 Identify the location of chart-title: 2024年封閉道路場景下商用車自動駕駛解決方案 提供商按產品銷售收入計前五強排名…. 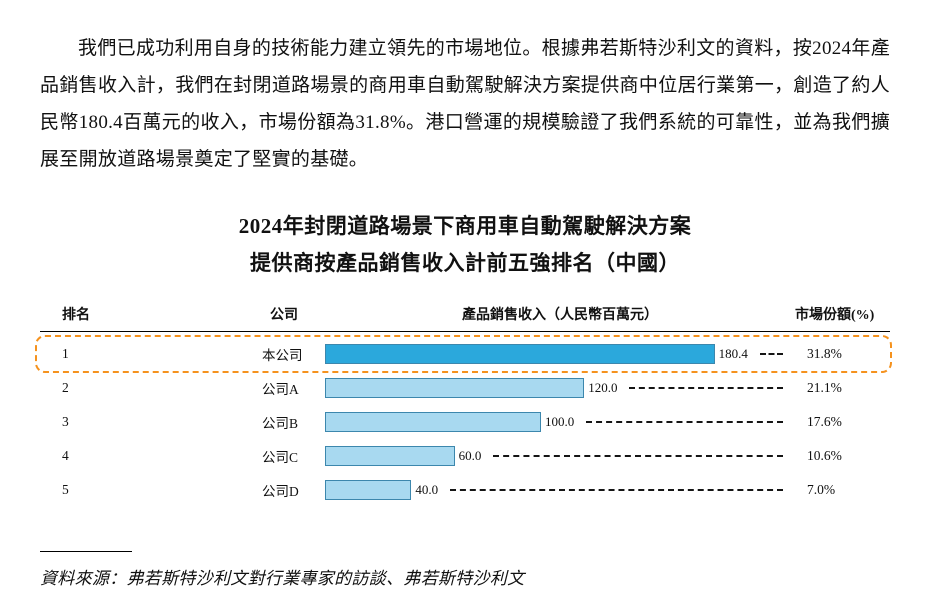
(465, 245).